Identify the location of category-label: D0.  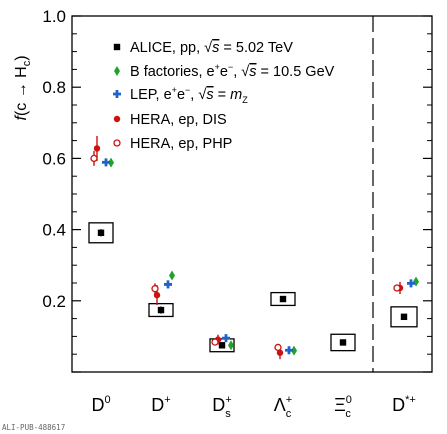
(100, 404).